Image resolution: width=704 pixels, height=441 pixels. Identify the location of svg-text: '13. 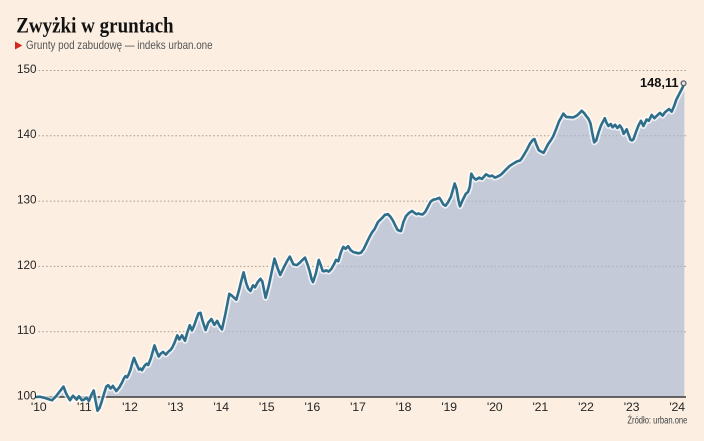
(176, 407).